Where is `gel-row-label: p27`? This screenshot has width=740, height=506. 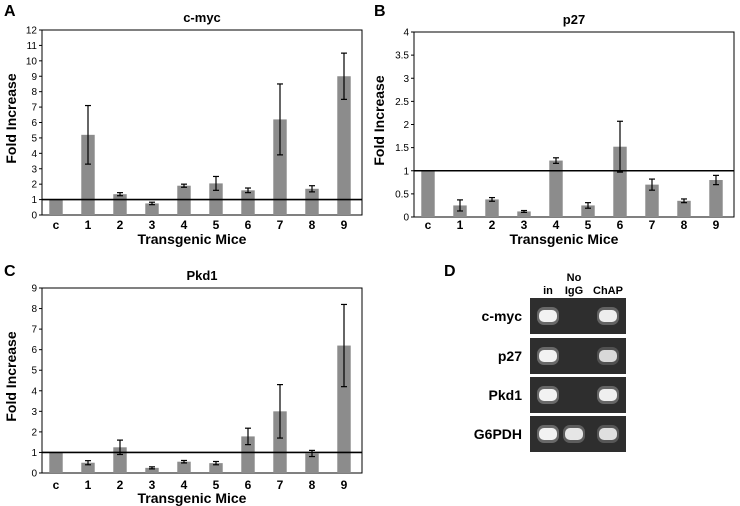
gel-row-label: p27 is located at coordinates (510, 356).